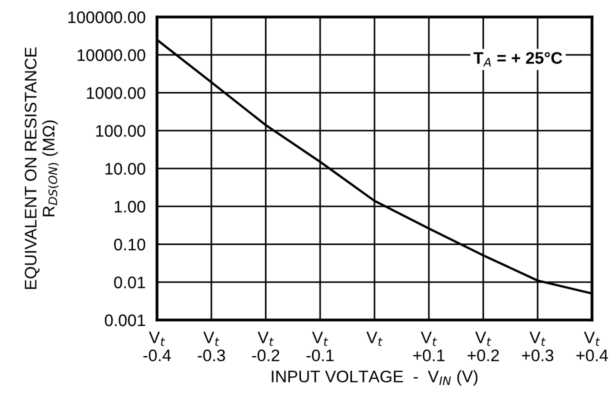 This screenshot has width=616, height=398. What do you see at coordinates (538, 347) in the screenshot?
I see `x-tick-label: V$_{t}$ +0.3` at bounding box center [538, 347].